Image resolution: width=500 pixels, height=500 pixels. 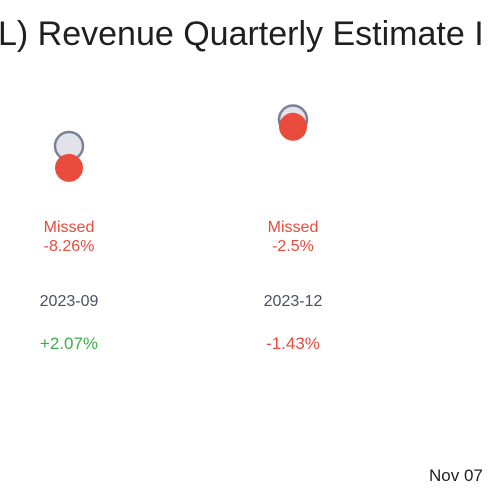 What do you see at coordinates (456, 475) in the screenshot?
I see `date-label: Nov 07` at bounding box center [456, 475].